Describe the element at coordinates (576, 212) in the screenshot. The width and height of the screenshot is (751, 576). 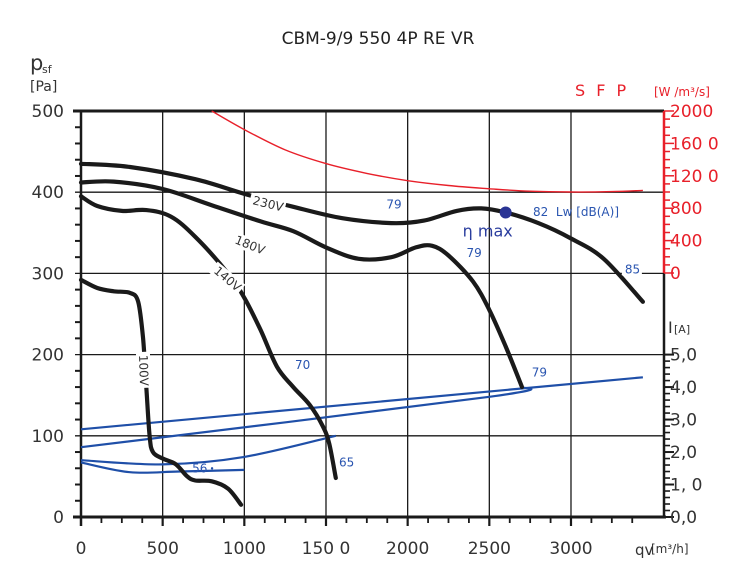
I see `lw-unit-label: 82 Lw [dB(A)]` at that location.